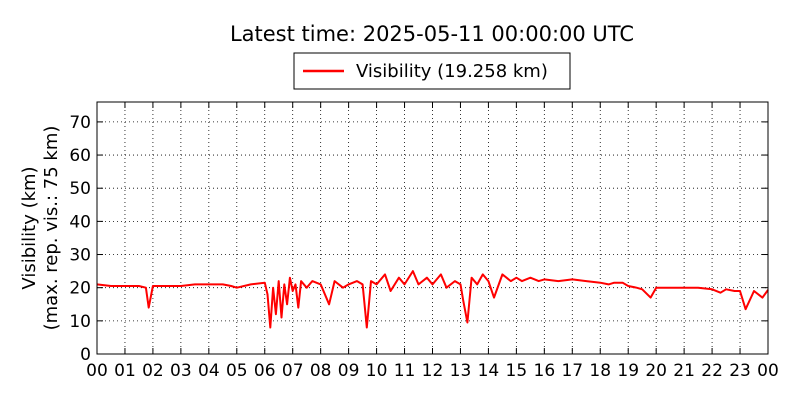 The width and height of the screenshot is (800, 400). What do you see at coordinates (545, 371) in the screenshot?
I see `x-tick-label: 16` at bounding box center [545, 371].